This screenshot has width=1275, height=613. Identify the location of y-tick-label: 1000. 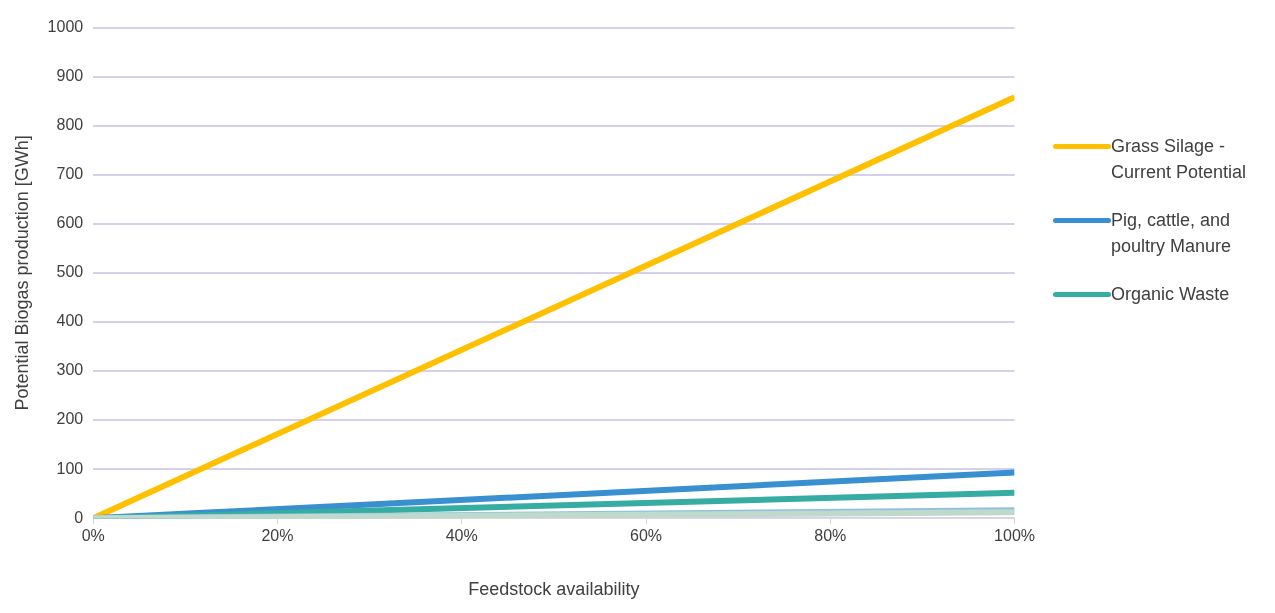
(65, 27).